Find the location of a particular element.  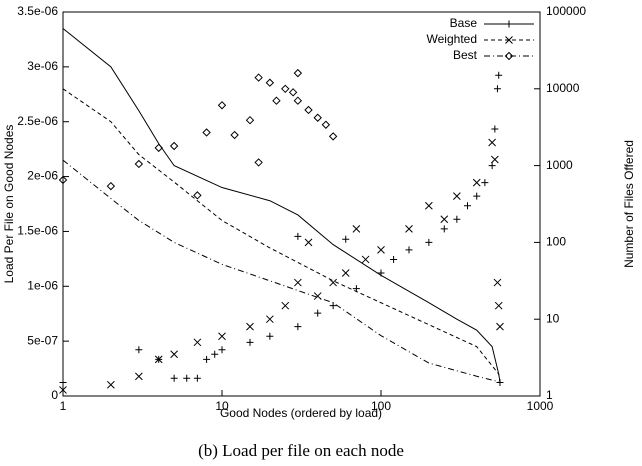

caption: (b) Load per file on each node is located at coordinates (301, 450).